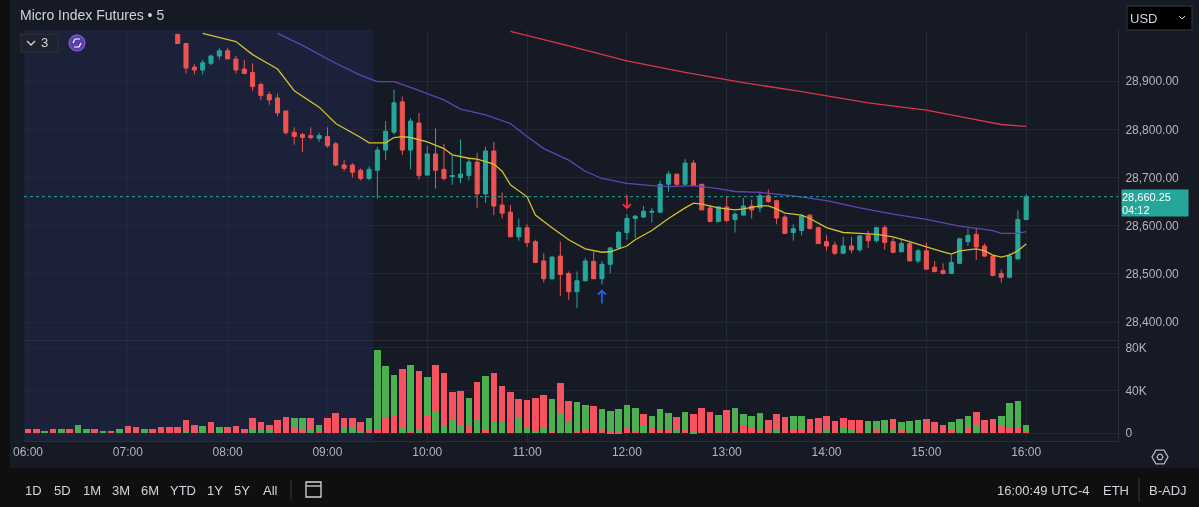 The width and height of the screenshot is (1199, 507). I want to click on ref-line-label: 28,660.25, so click(1146, 196).